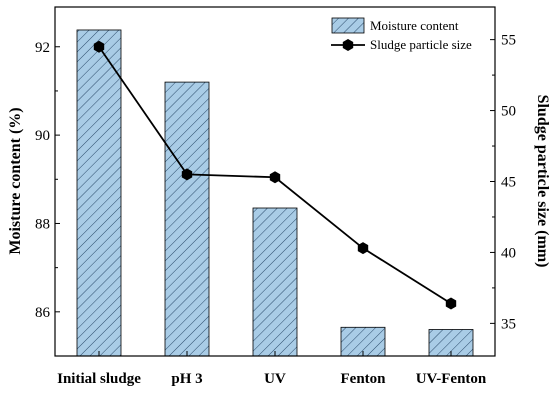  Describe the element at coordinates (508, 324) in the screenshot. I see `right-tick-label: 35` at that location.